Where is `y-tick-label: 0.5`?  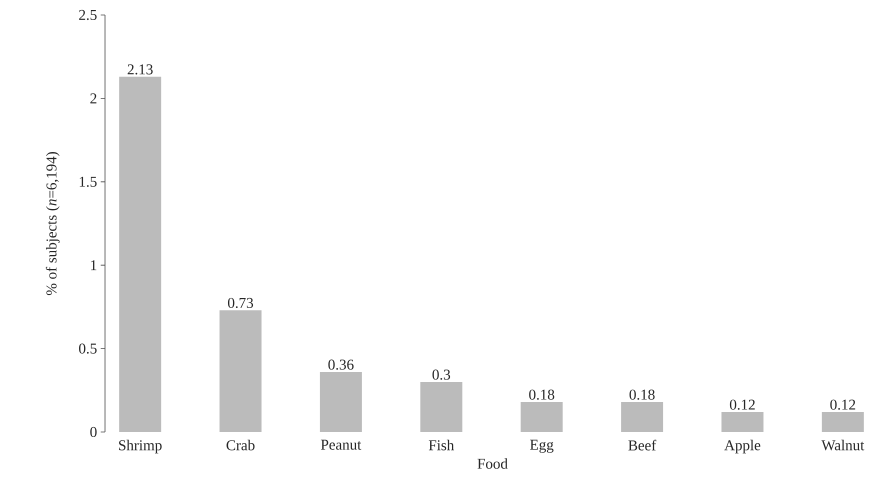
y-tick-label: 0.5 is located at coordinates (88, 348).